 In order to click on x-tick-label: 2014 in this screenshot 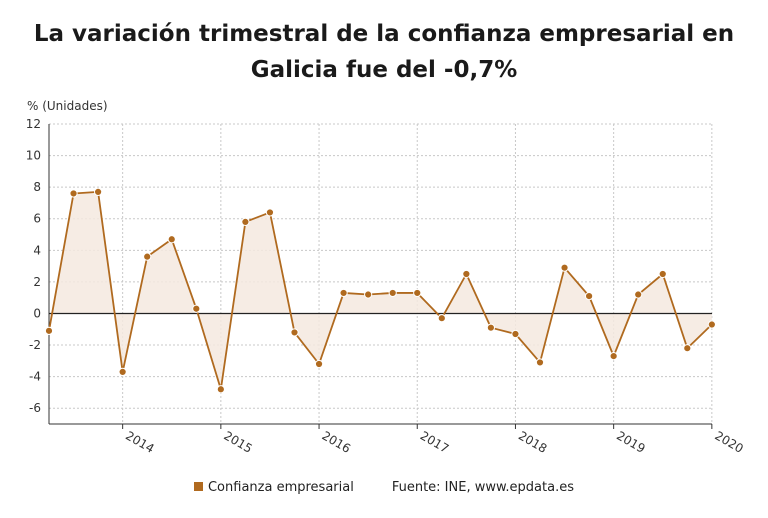, I will do `click(139, 441)`.